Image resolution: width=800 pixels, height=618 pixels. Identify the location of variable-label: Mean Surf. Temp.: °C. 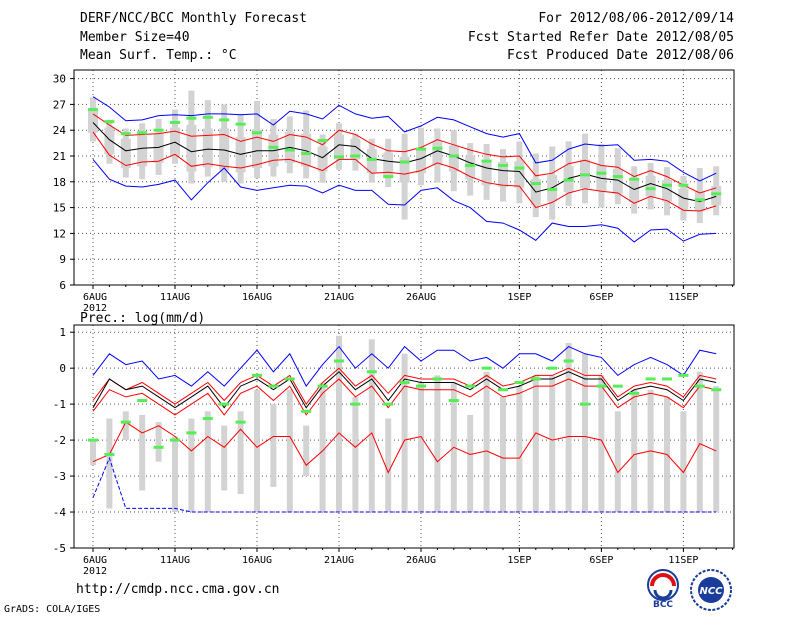
(158, 55).